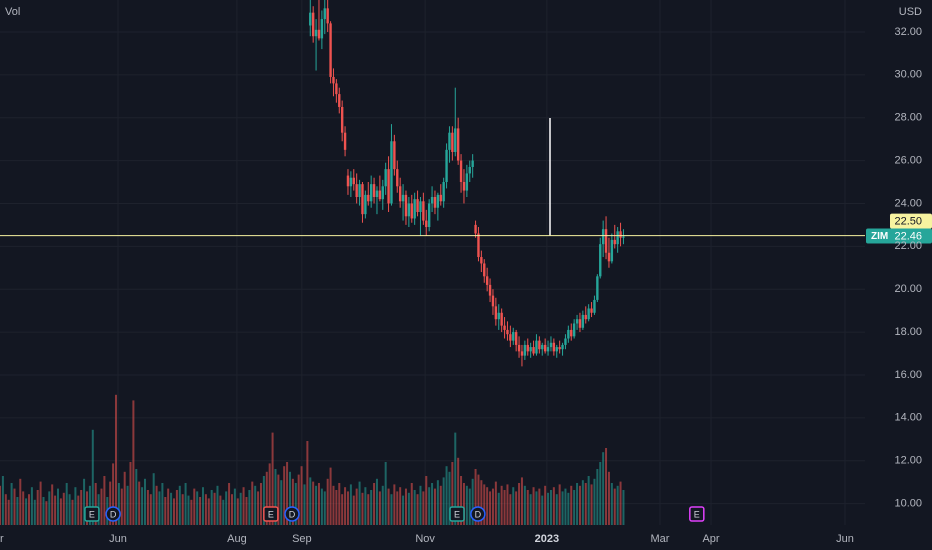 This screenshot has width=932, height=550. Describe the element at coordinates (908, 75) in the screenshot. I see `y-tick-label: 30.00` at that location.